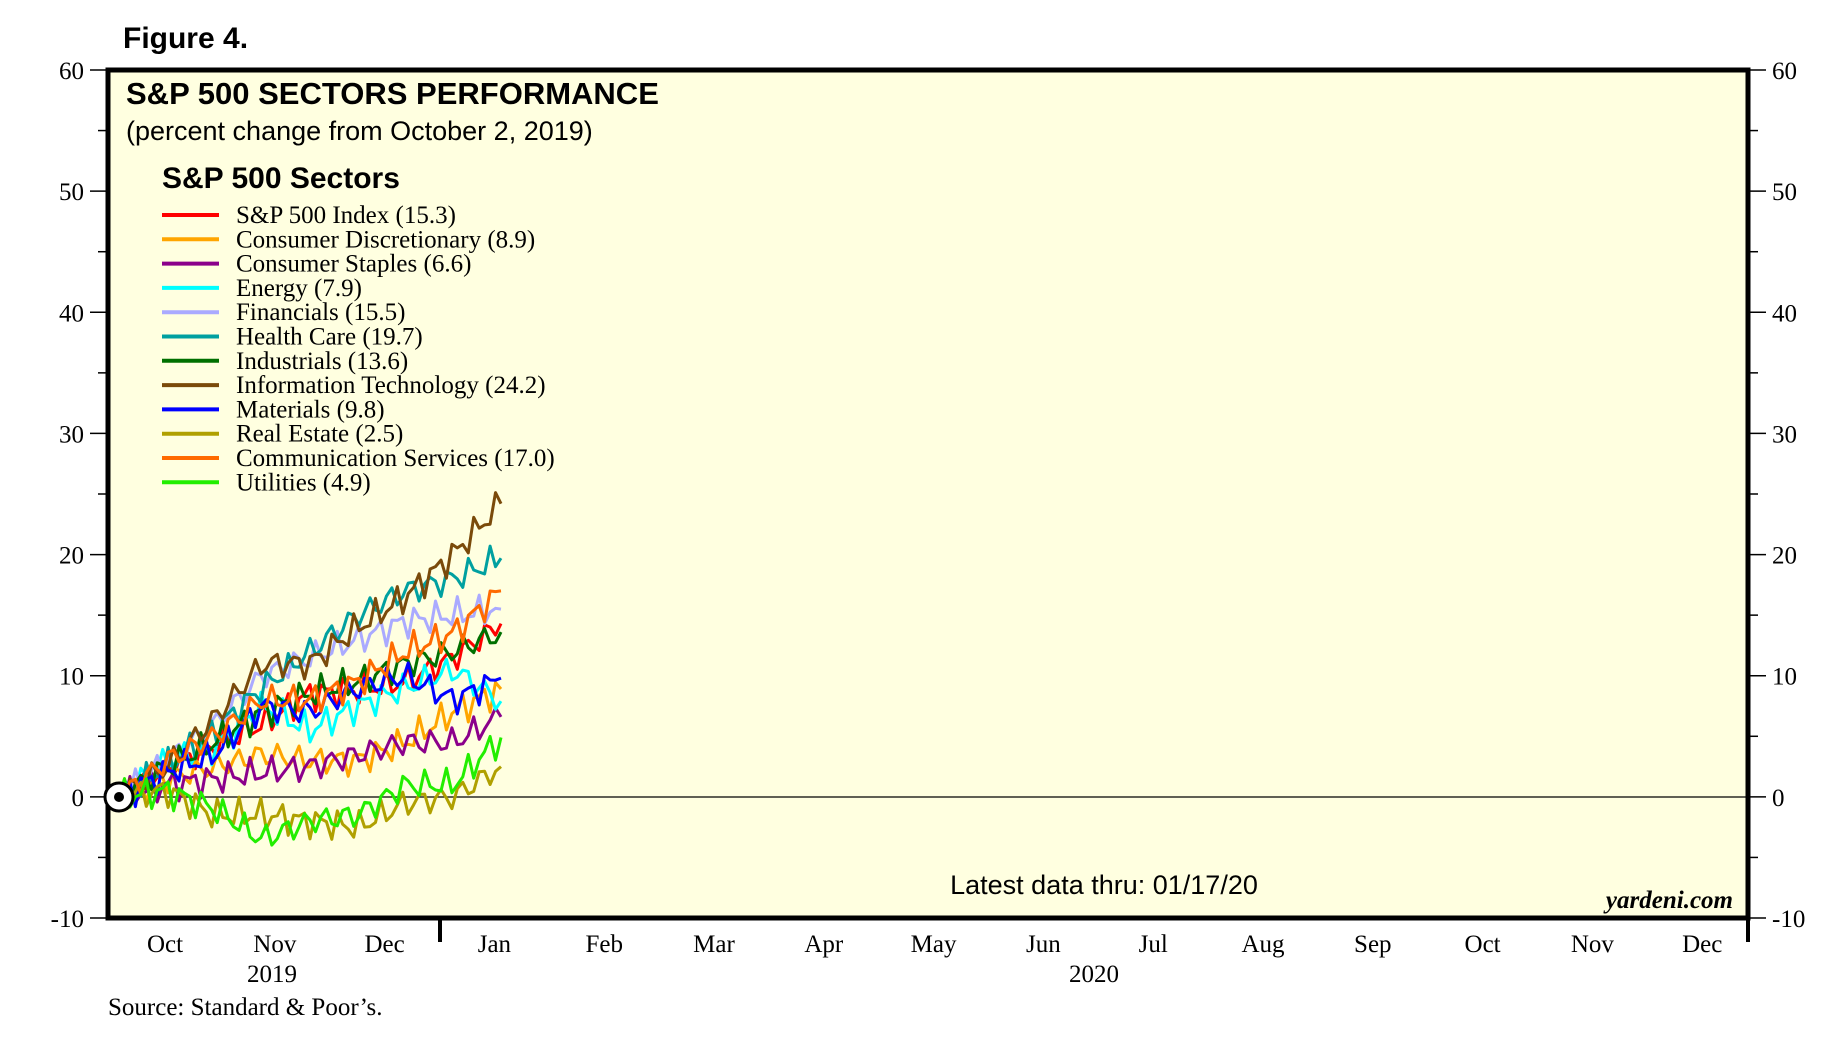 This screenshot has height=1041, width=1836. What do you see at coordinates (1784, 556) in the screenshot?
I see `y-tick-label-right: 20` at bounding box center [1784, 556].